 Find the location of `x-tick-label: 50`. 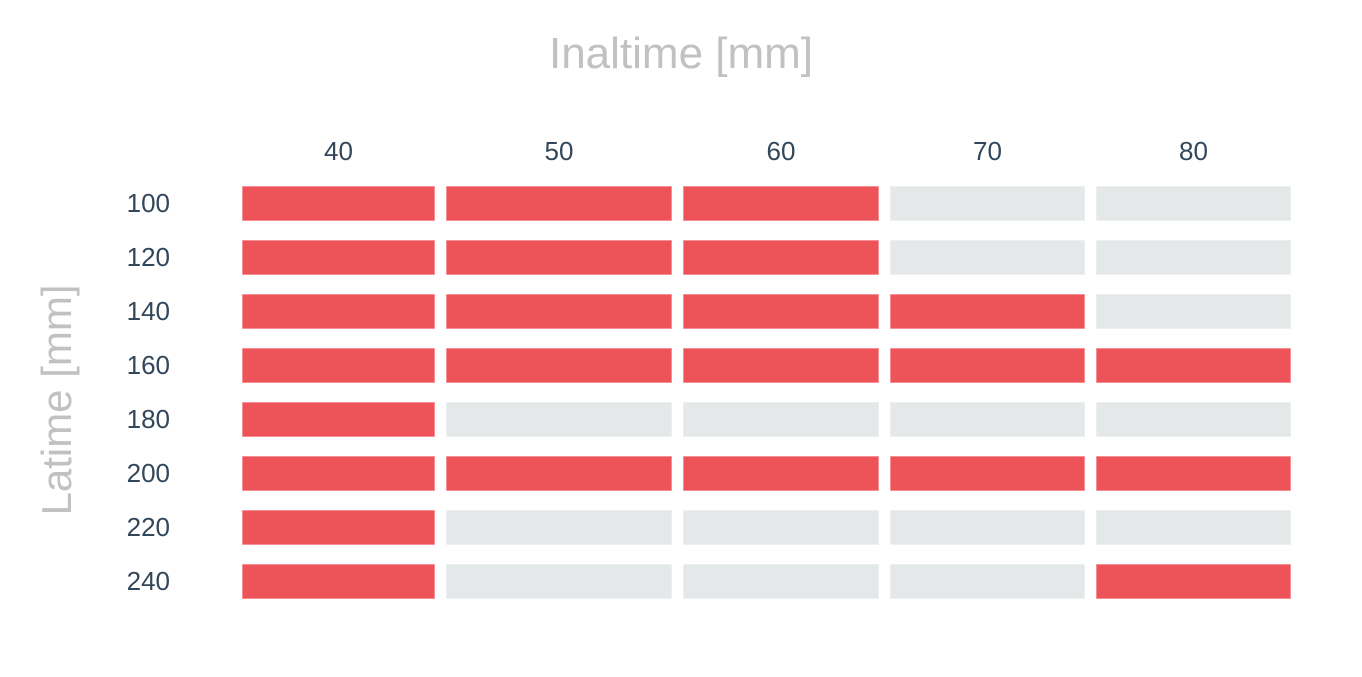

x-tick-label: 50 is located at coordinates (559, 150).